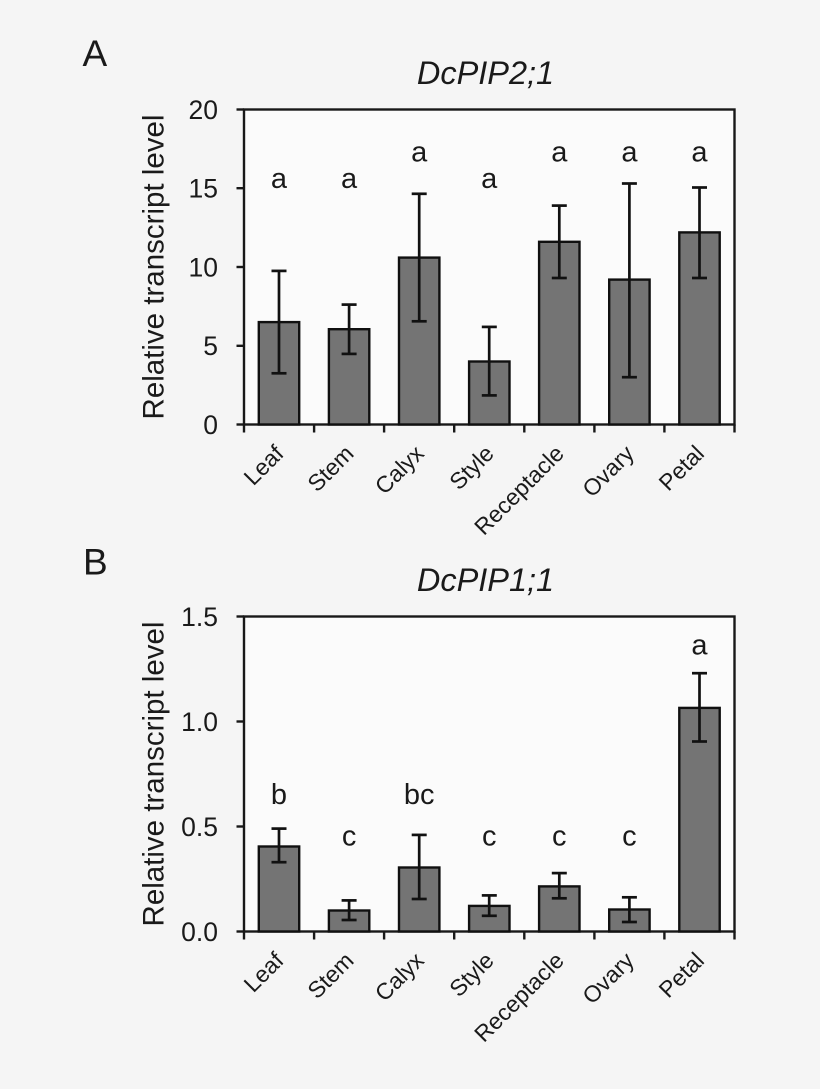 This screenshot has height=1089, width=820. I want to click on svg-text: 0, so click(210, 425).